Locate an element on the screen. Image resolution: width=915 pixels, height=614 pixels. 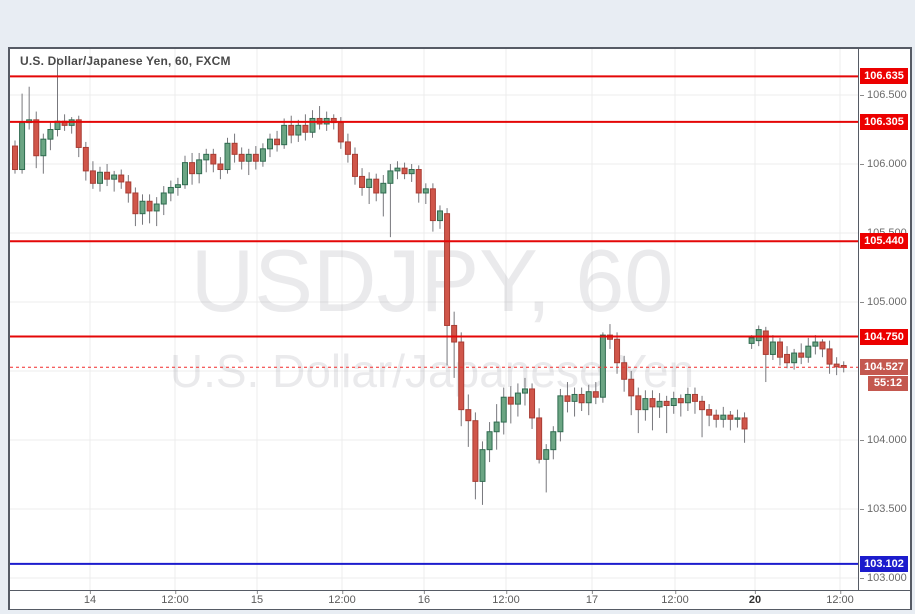
price-level-badge: 103.102 is located at coordinates (884, 563).